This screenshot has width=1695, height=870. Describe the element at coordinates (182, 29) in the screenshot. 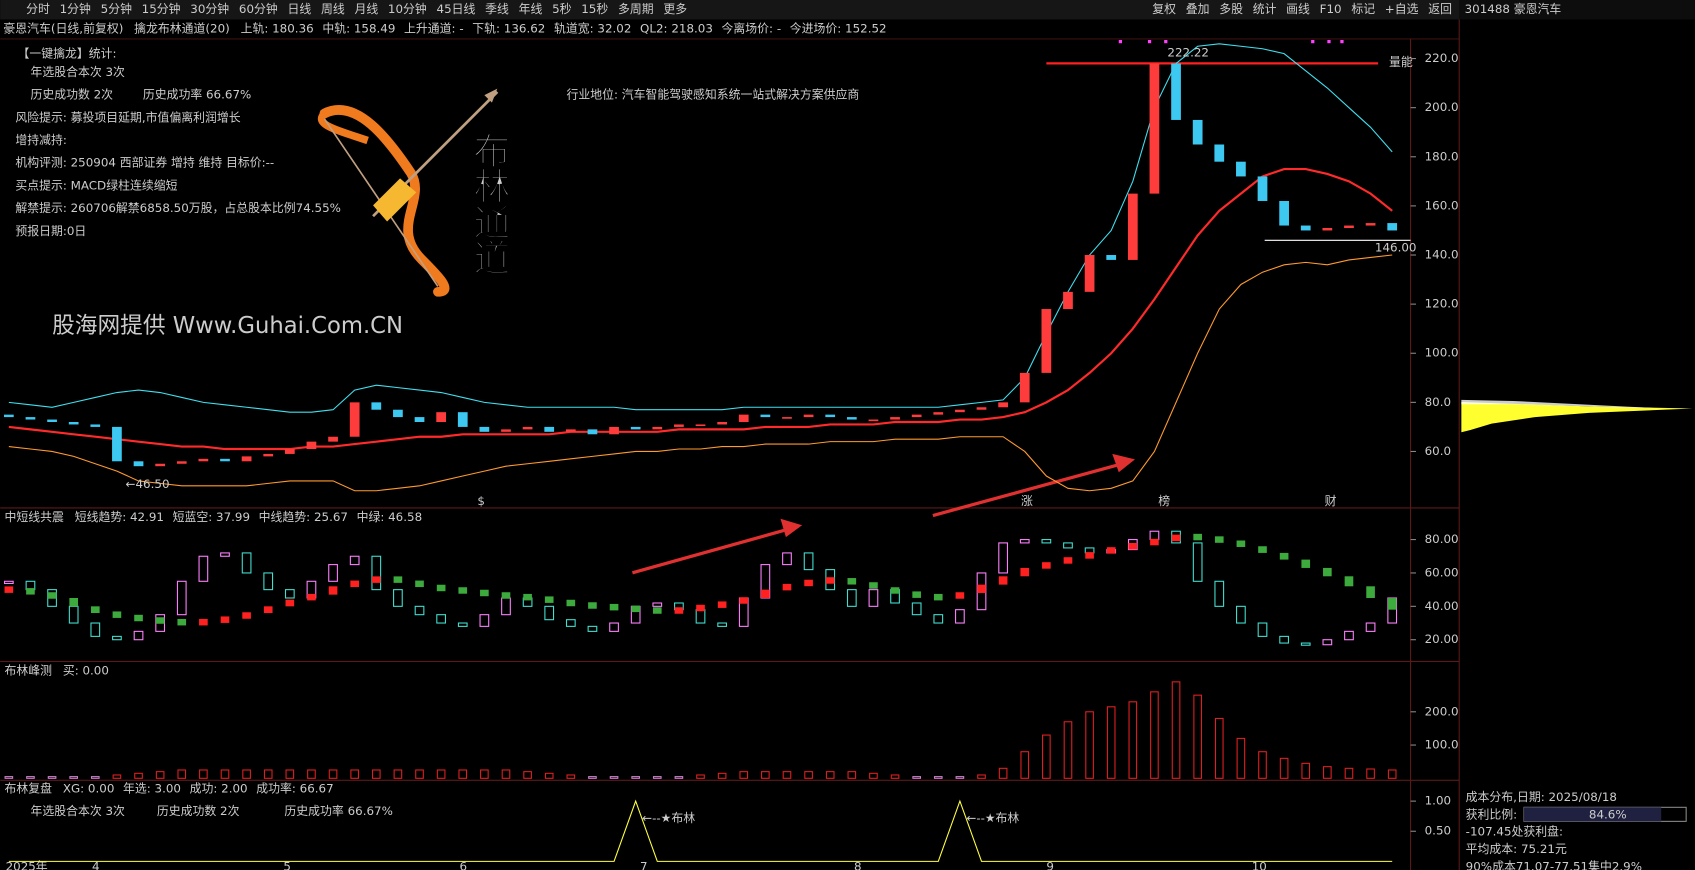

I see `header-text: 擒龙布林通道(20)` at that location.